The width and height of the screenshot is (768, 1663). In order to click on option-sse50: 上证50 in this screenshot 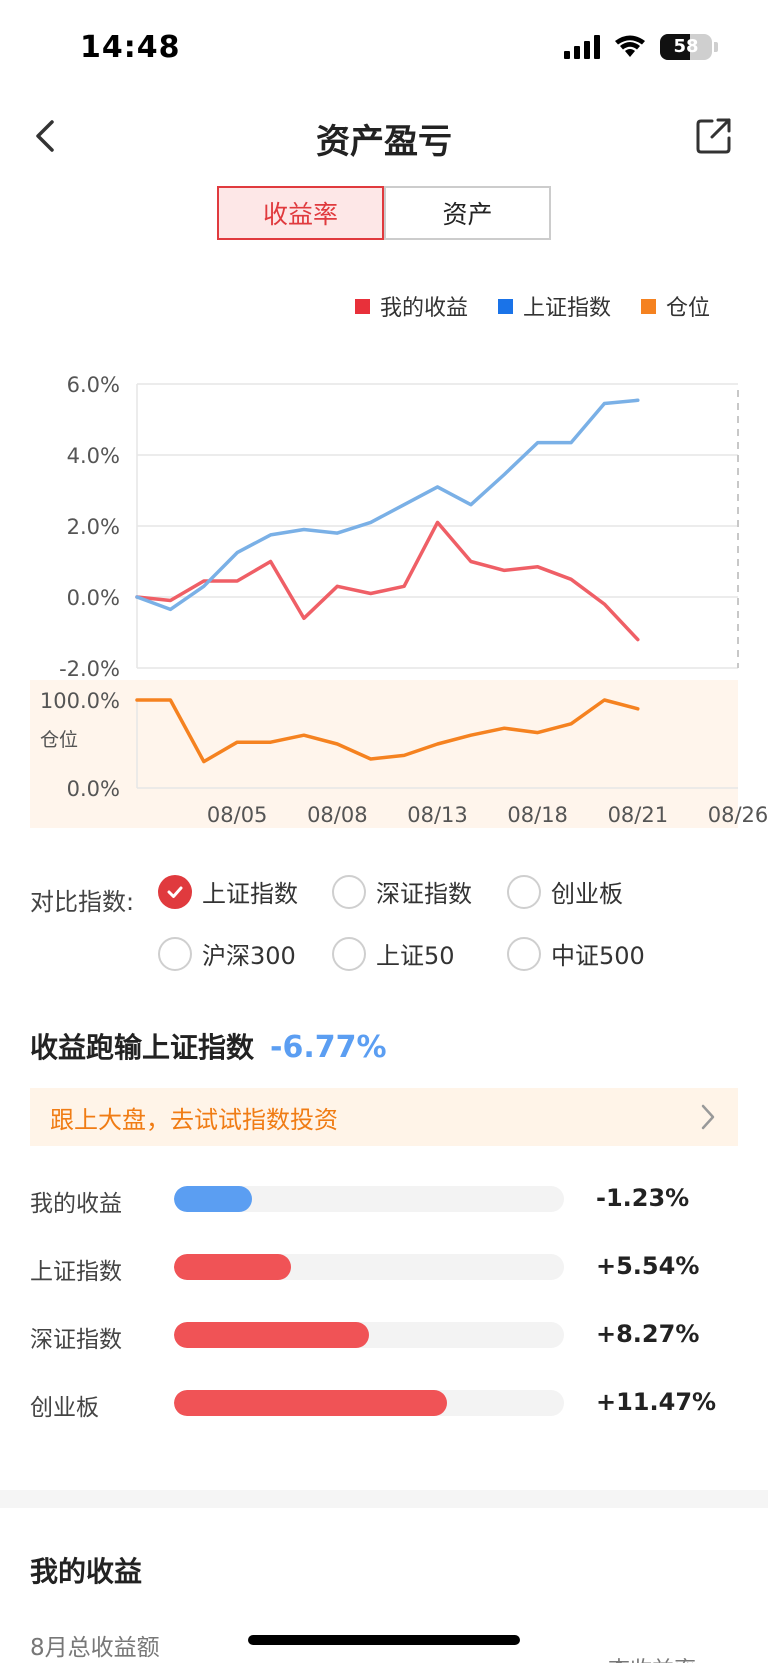, I will do `click(393, 953)`.